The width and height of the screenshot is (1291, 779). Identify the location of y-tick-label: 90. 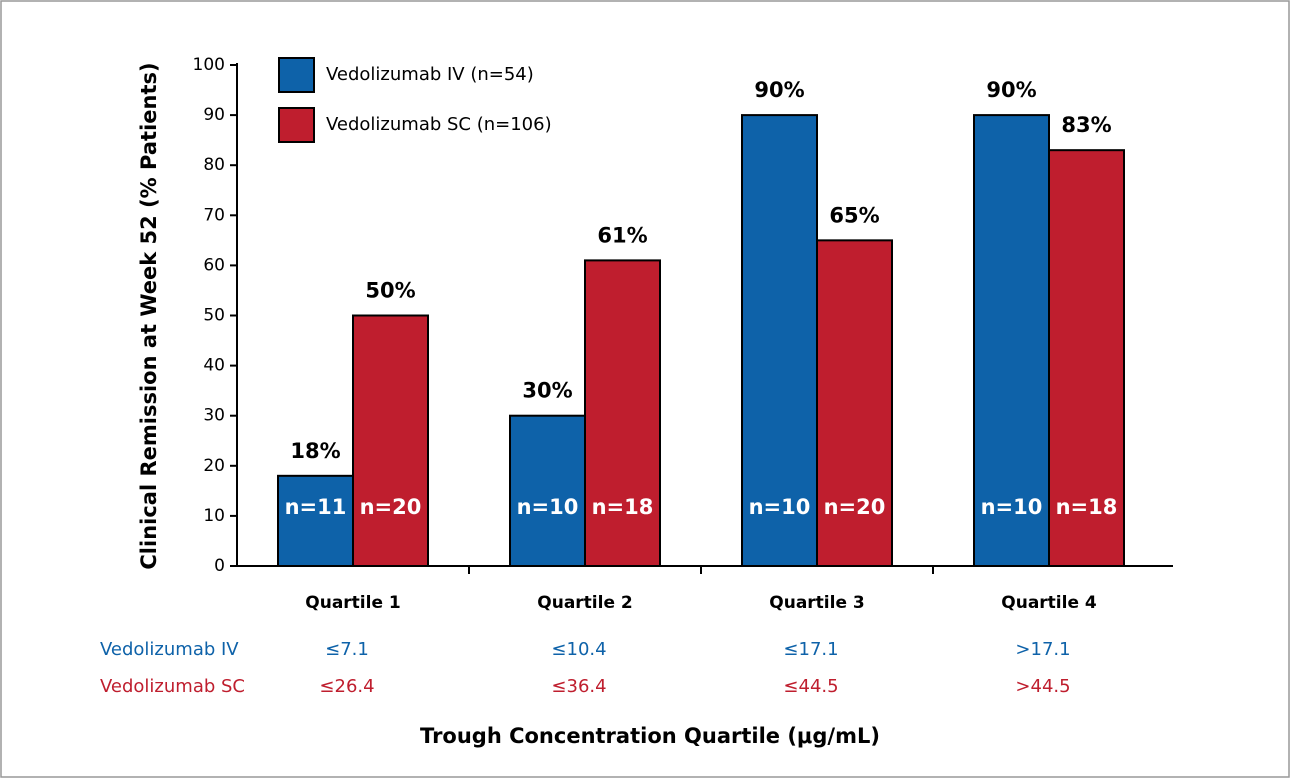
(214, 115).